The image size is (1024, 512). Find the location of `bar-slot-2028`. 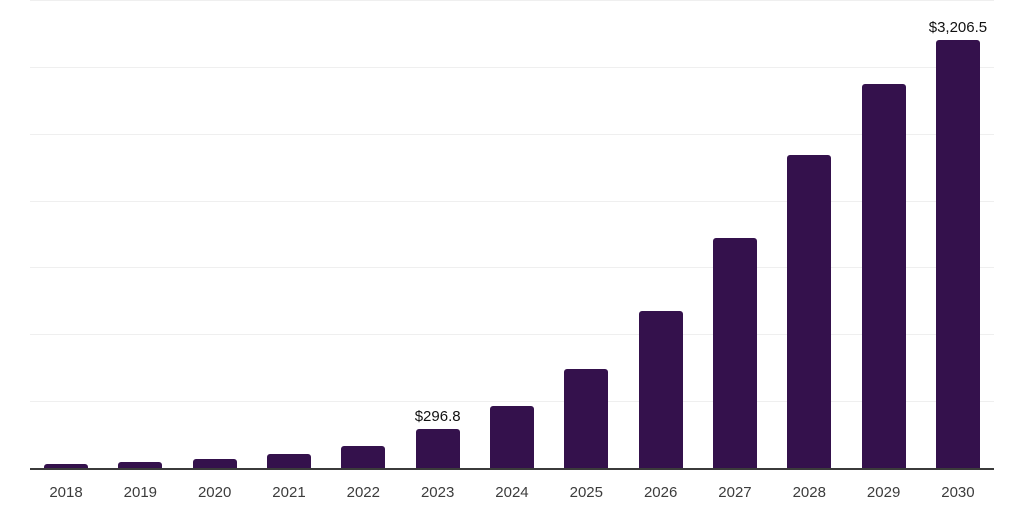

bar-slot-2028 is located at coordinates (809, 235).